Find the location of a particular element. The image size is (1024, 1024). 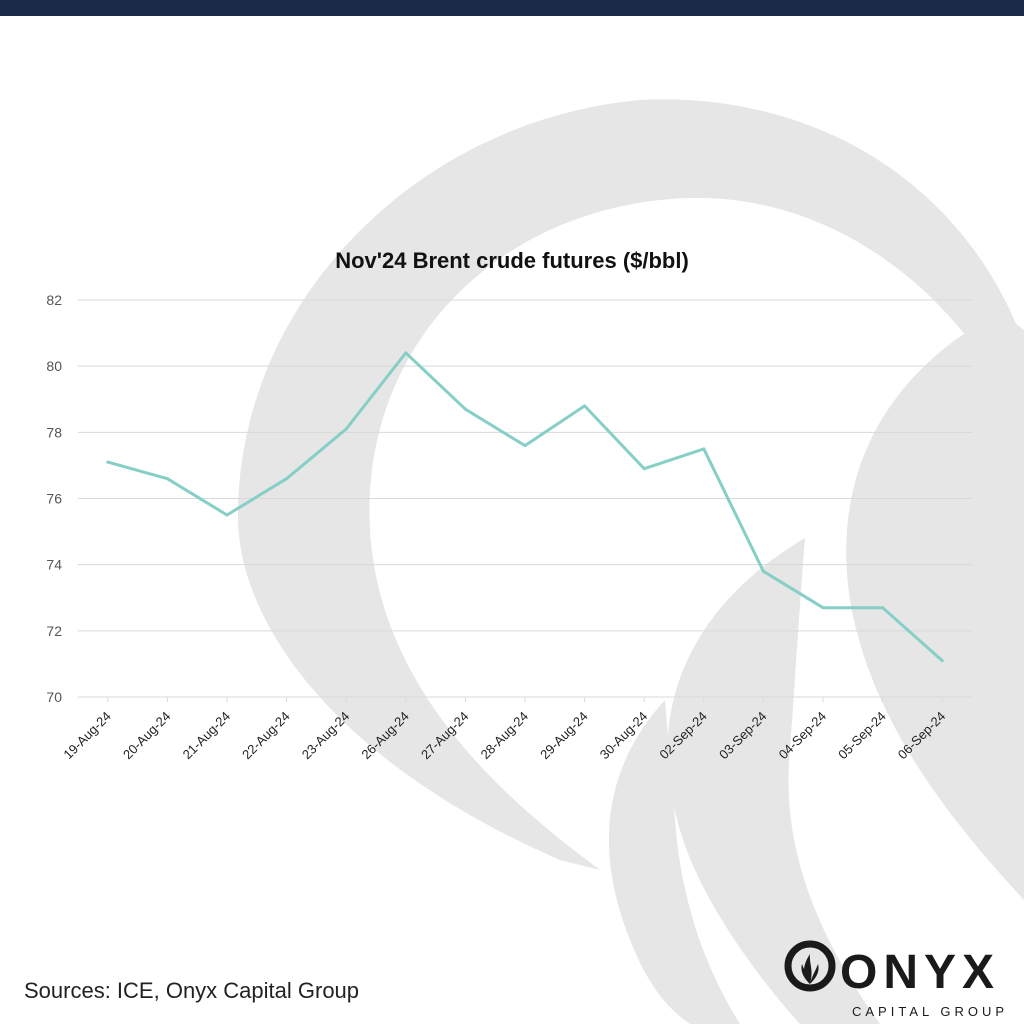

x-tick-label: 22-Aug-24 is located at coordinates (266, 736).